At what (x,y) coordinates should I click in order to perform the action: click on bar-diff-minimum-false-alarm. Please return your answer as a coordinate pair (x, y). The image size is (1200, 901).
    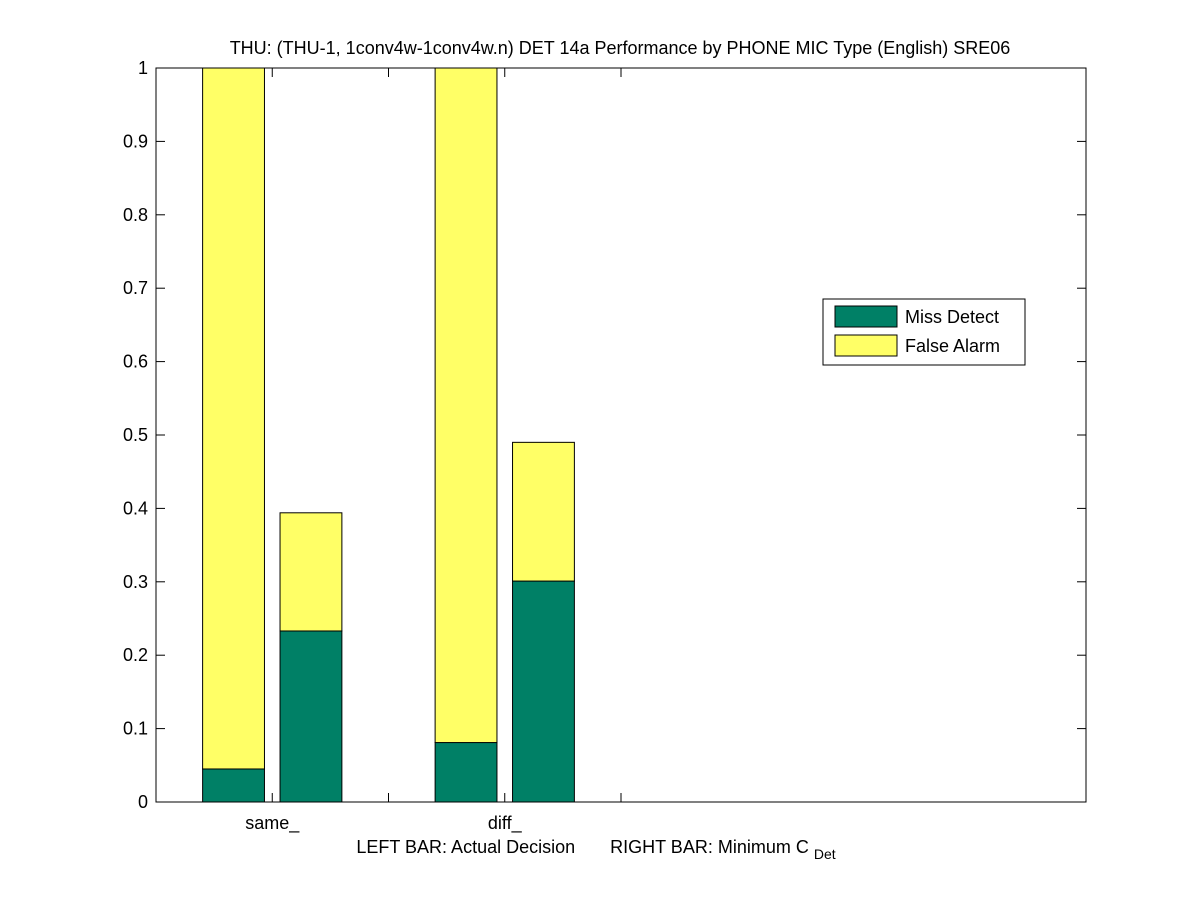
    Looking at the image, I should click on (543, 511).